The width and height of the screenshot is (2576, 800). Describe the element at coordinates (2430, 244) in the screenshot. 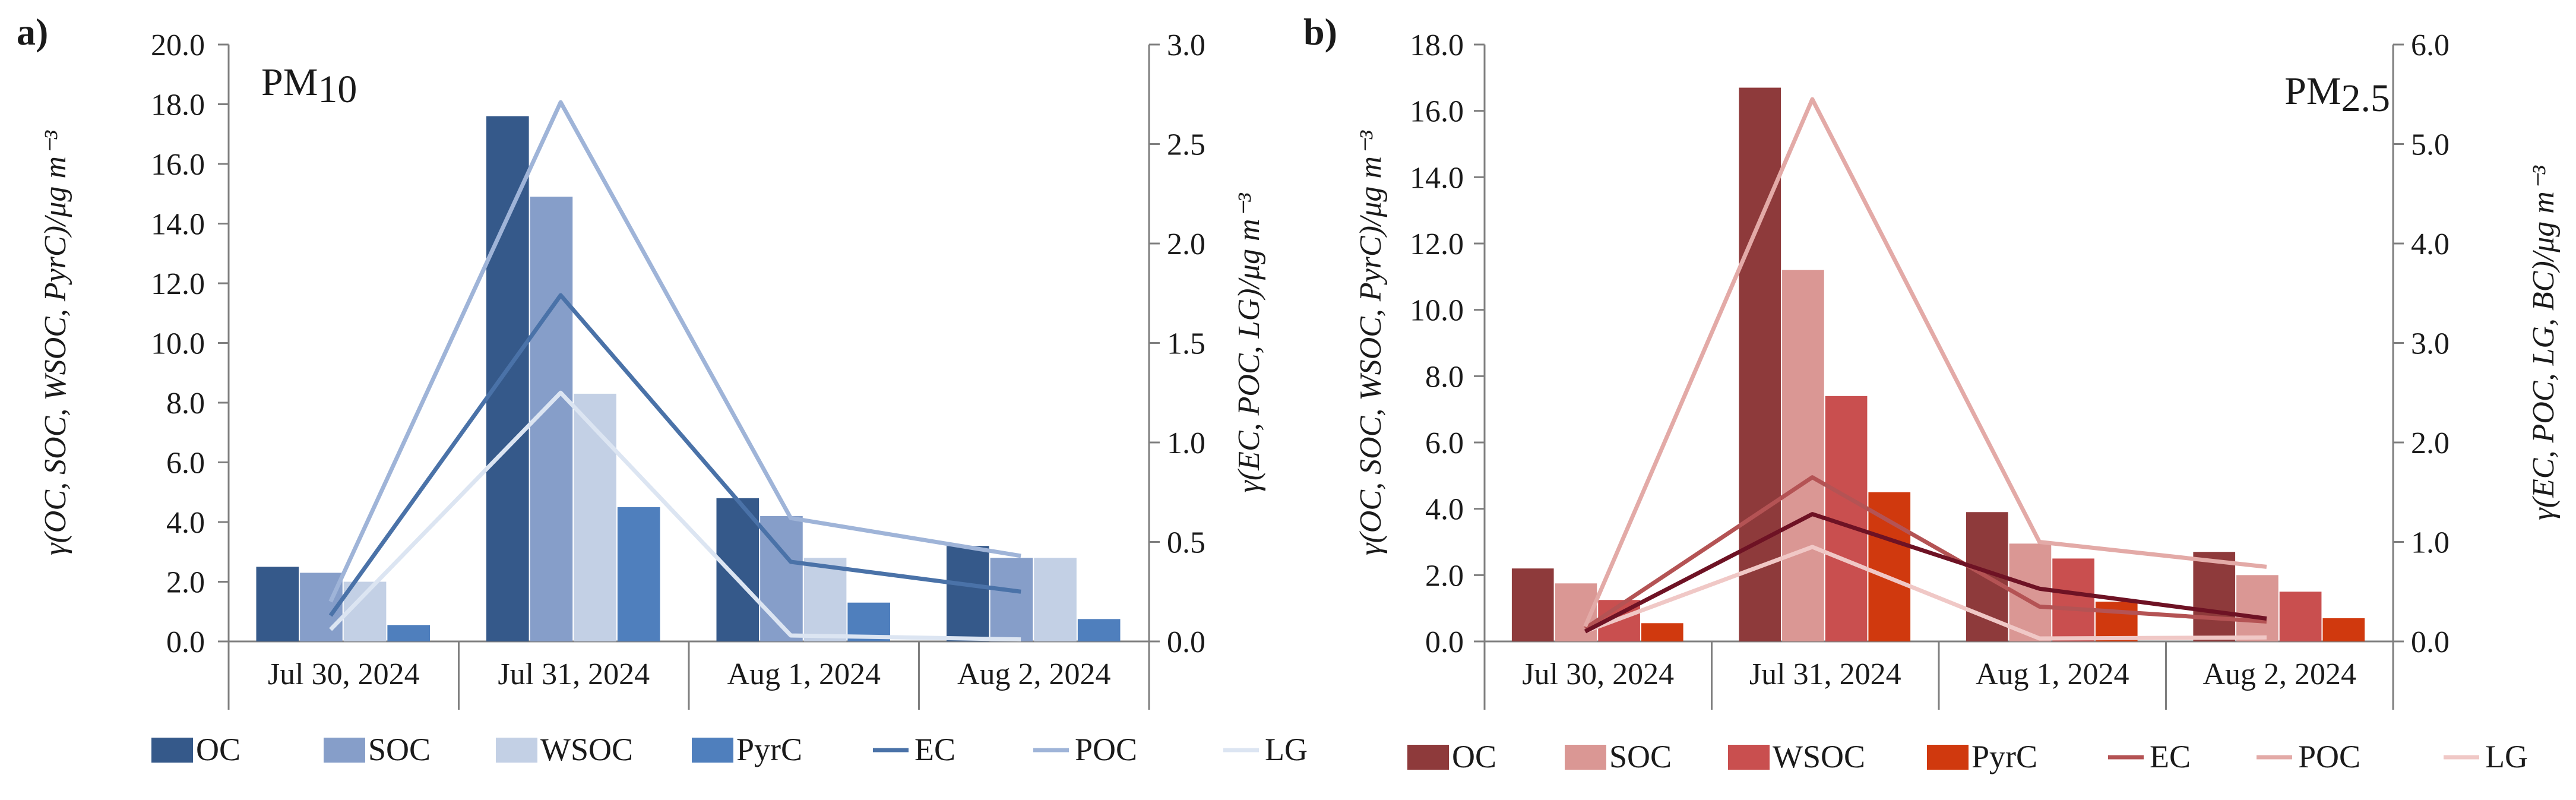

I see `y-tick-label-right: 4.0` at that location.